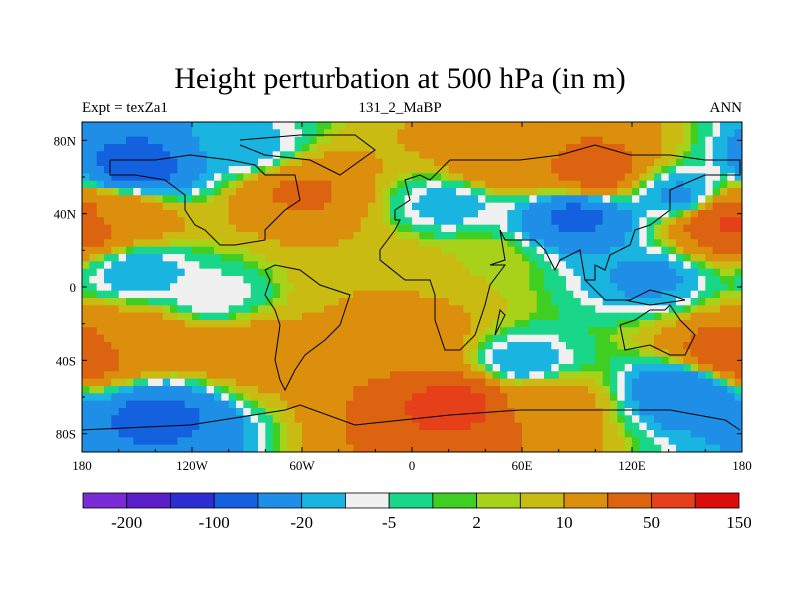 The image size is (800, 600). What do you see at coordinates (586, 500) in the screenshot?
I see `colorbar-box` at bounding box center [586, 500].